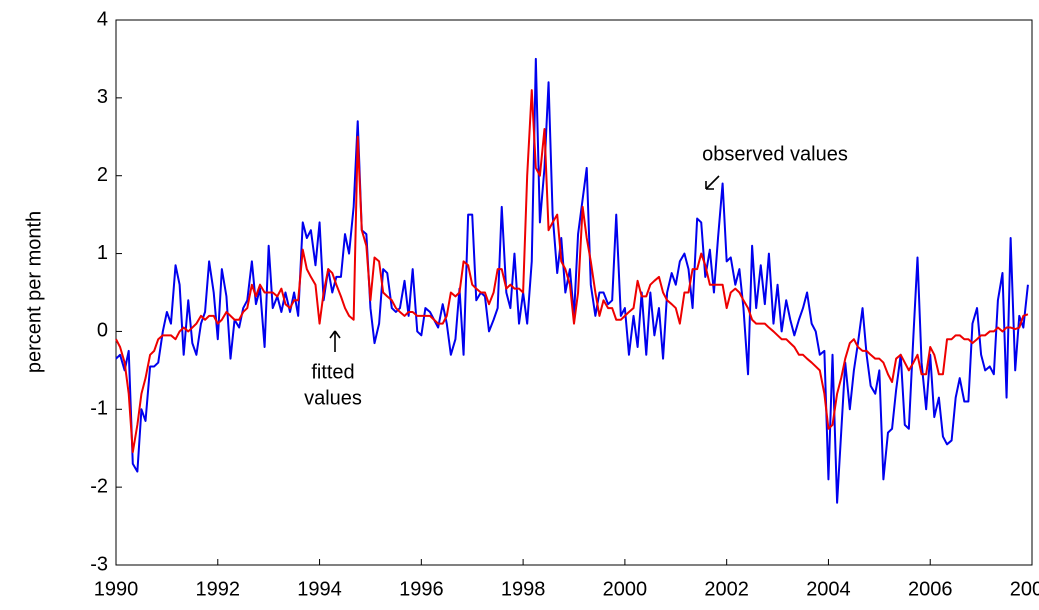 The image size is (1039, 610). I want to click on x-tick-label: 1996, so click(421, 589).